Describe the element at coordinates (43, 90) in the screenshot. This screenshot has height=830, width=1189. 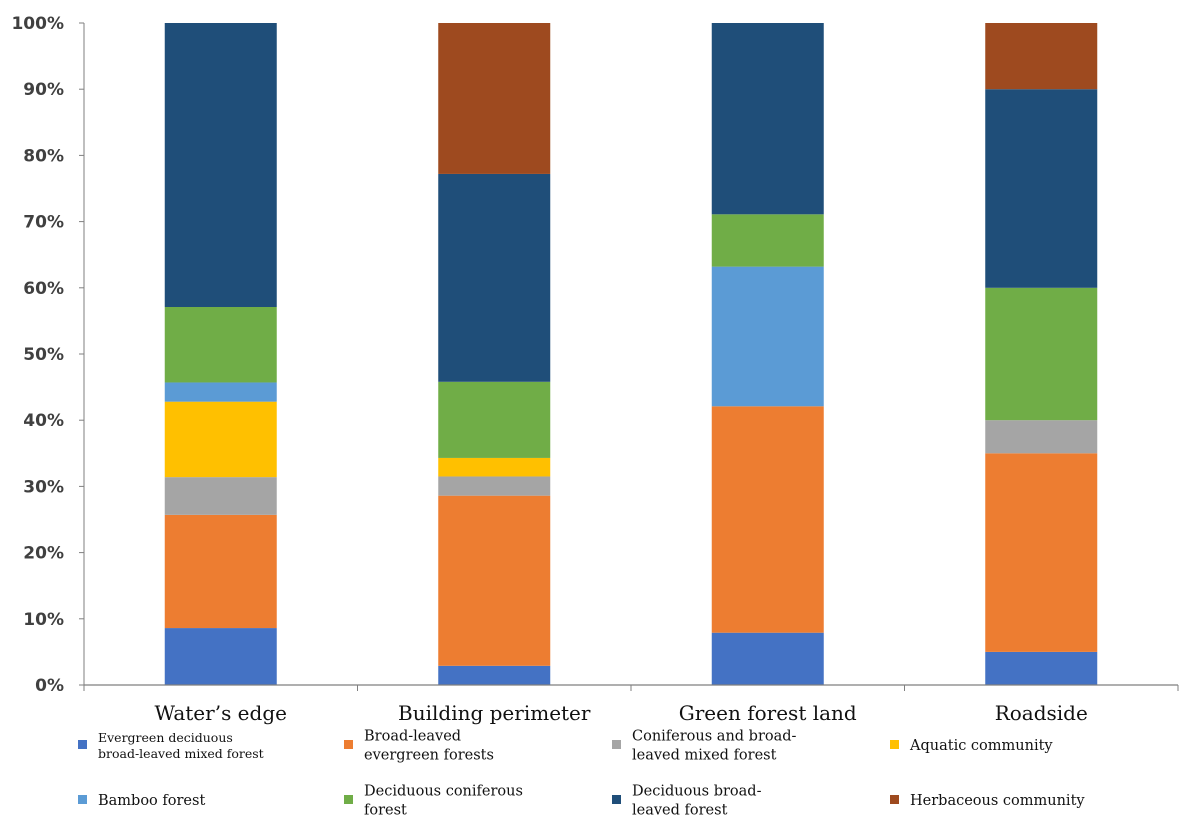
I see `y-tick-label: 90%` at that location.